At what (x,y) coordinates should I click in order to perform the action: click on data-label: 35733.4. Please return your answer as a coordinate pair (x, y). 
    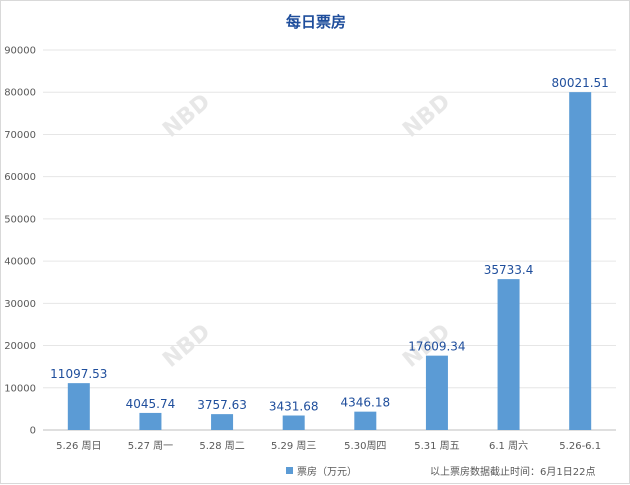
    Looking at the image, I should click on (509, 270).